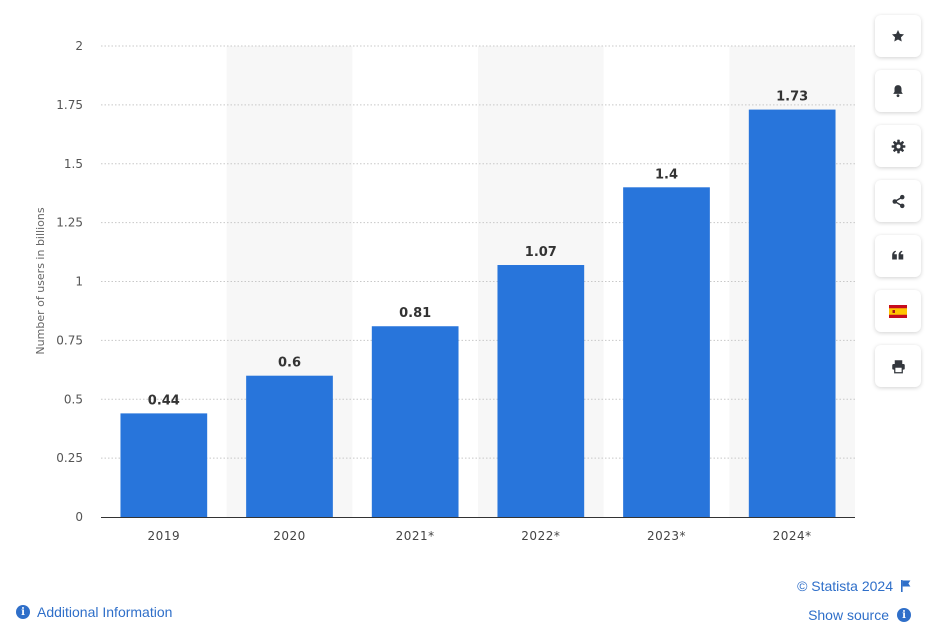 The width and height of the screenshot is (925, 642). I want to click on y-tick-label: 0.5, so click(73, 399).